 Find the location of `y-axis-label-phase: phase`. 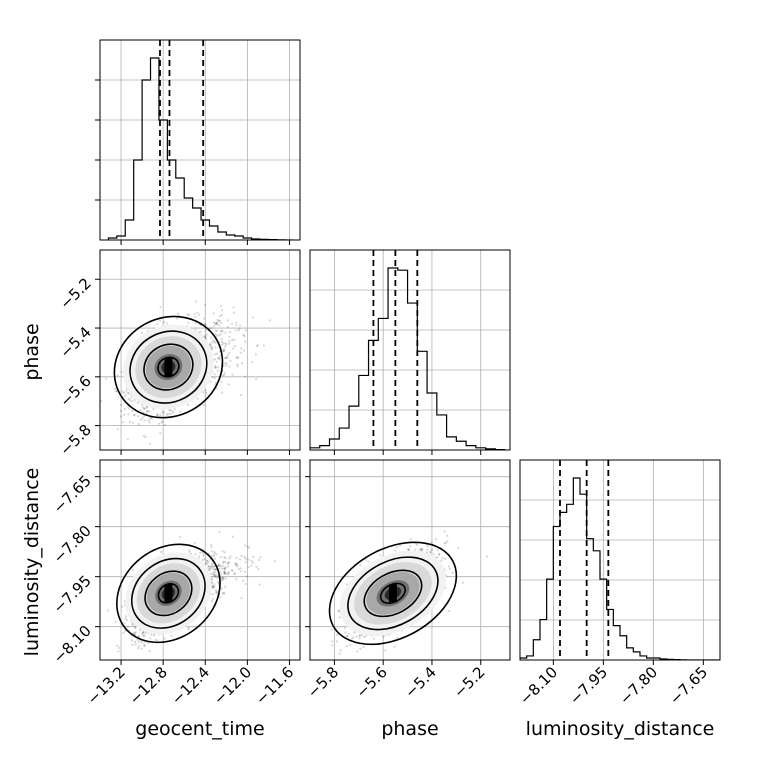

y-axis-label-phase: phase is located at coordinates (32, 351).